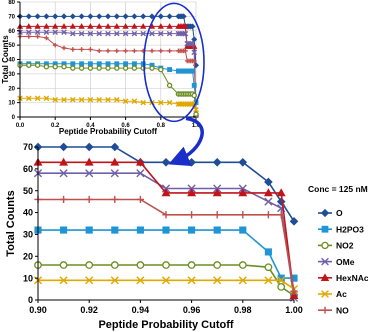 This screenshot has height=332, width=368. What do you see at coordinates (166, 254) in the screenshot?
I see `series-h2po3` at bounding box center [166, 254].